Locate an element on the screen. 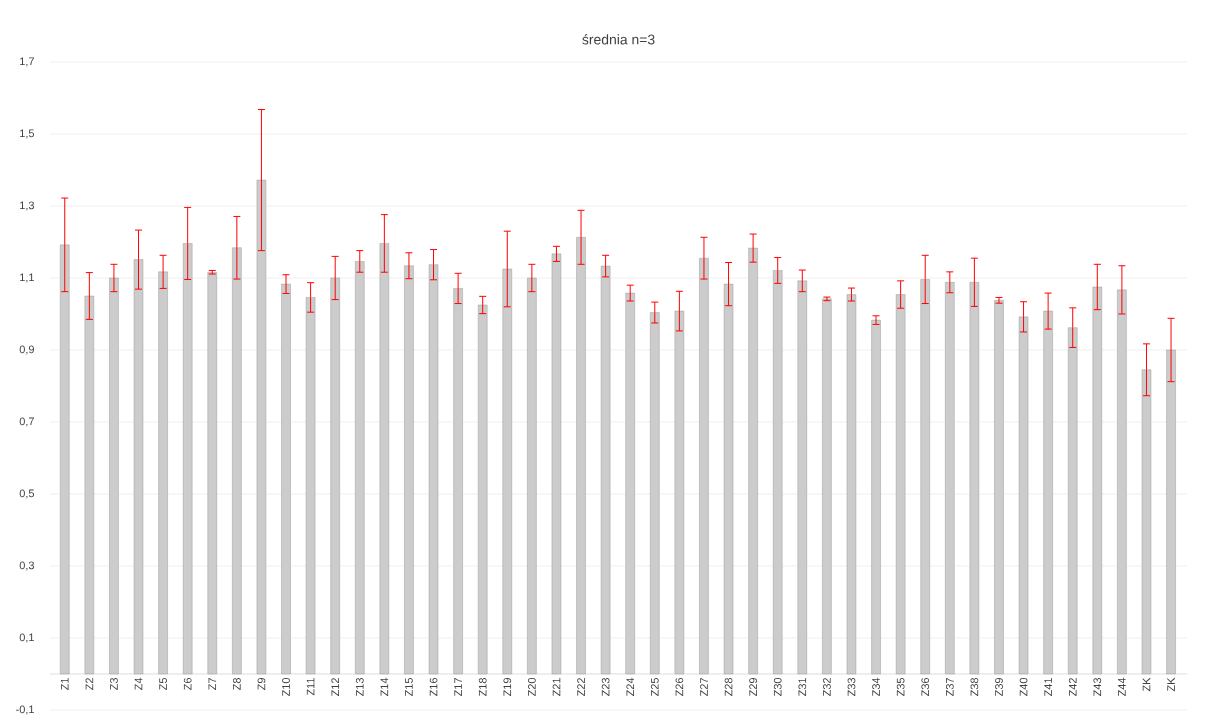  x-tick-label: Z1 is located at coordinates (65, 684).